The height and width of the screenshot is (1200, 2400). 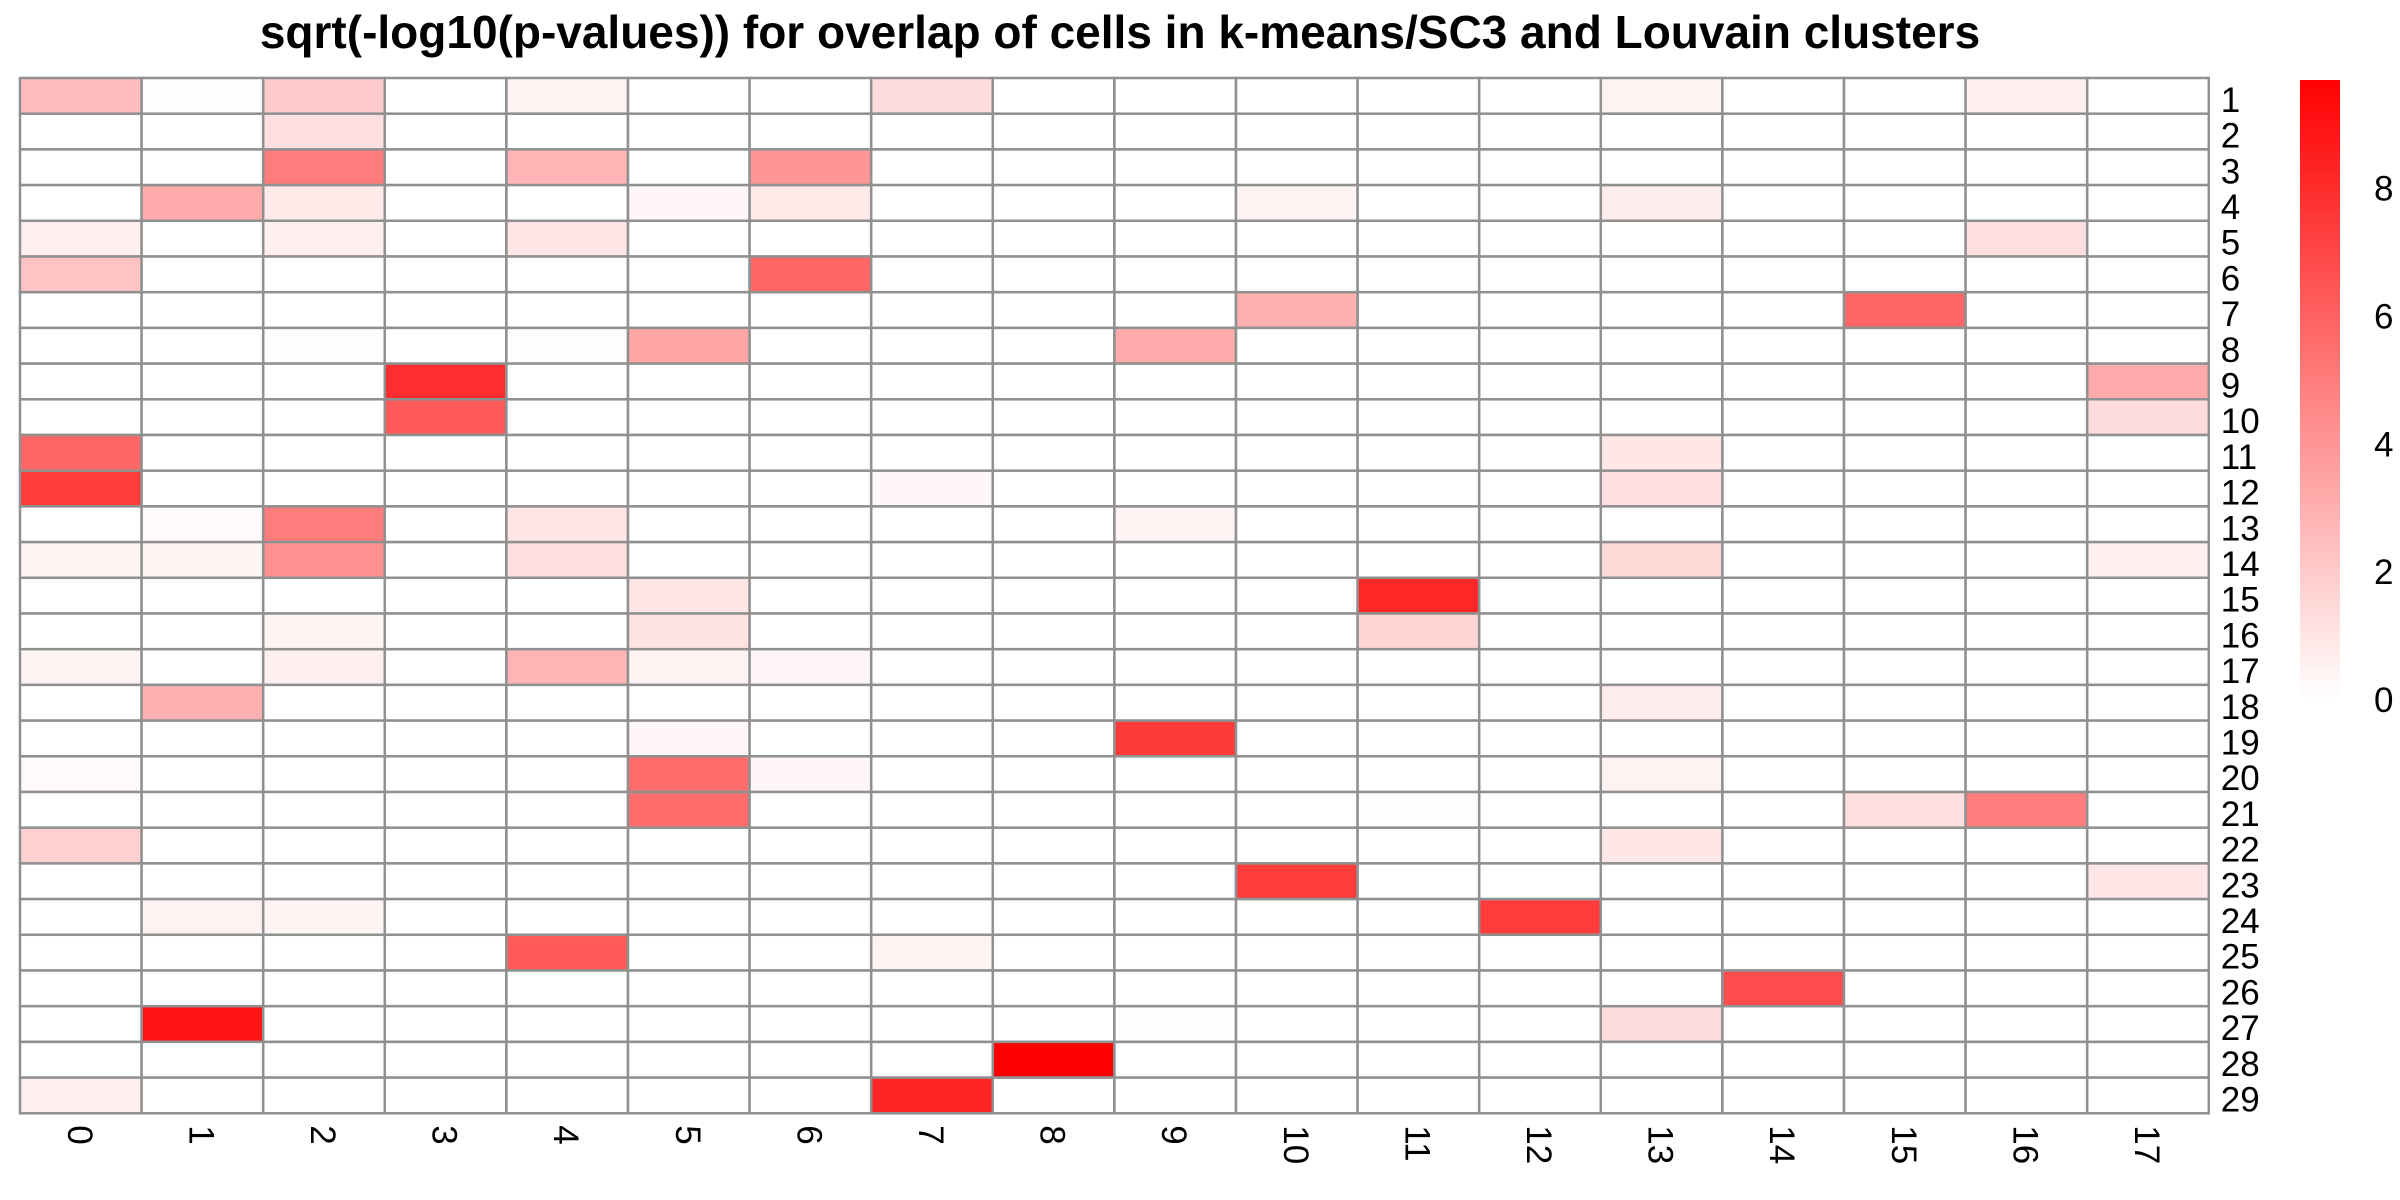 What do you see at coordinates (2230, 171) in the screenshot?
I see `row-tick-label: 3` at bounding box center [2230, 171].